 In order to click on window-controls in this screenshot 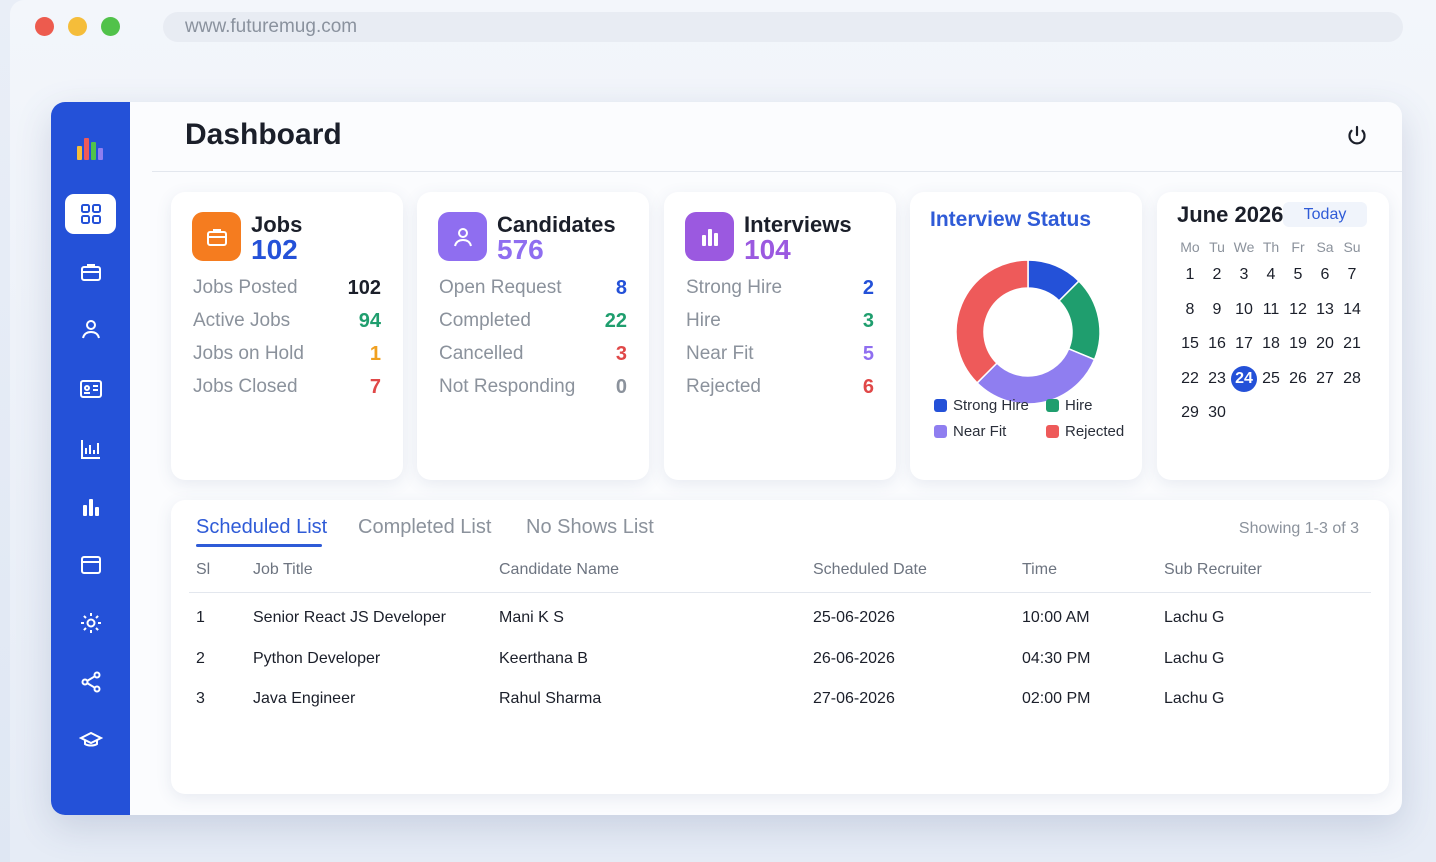, I will do `click(77, 26)`.